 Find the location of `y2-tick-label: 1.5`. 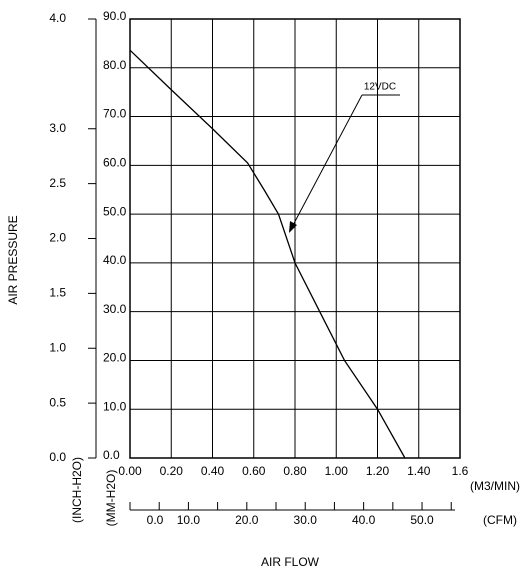

y2-tick-label: 1.5 is located at coordinates (57, 293).